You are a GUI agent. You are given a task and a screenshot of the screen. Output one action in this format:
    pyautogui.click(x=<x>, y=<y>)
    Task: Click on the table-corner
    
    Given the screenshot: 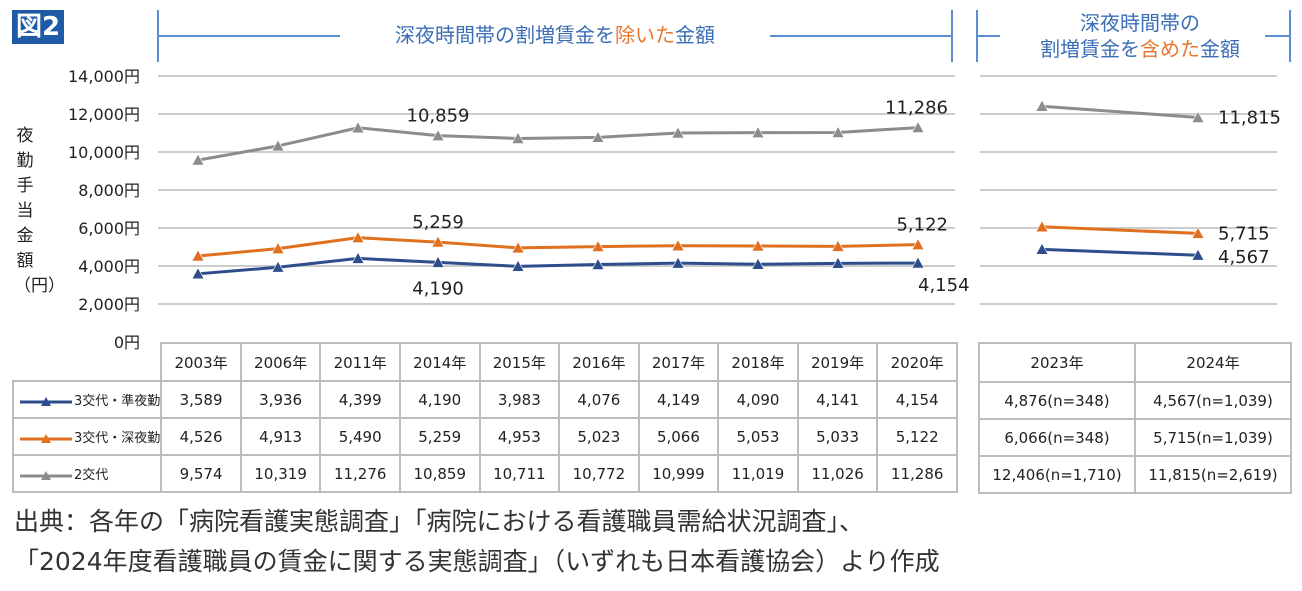 What is the action you would take?
    pyautogui.click(x=87, y=362)
    